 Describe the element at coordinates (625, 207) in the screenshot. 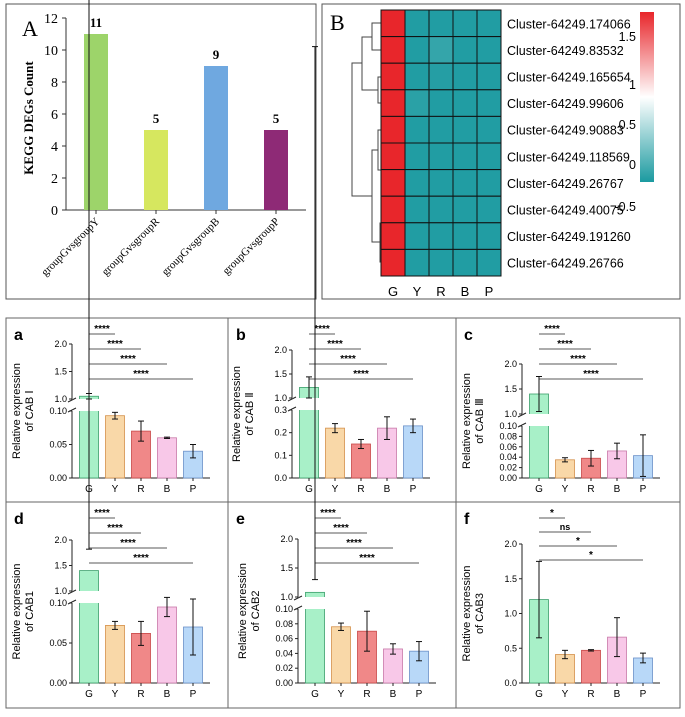

I see `colorbar-tick-label: -0.5` at that location.